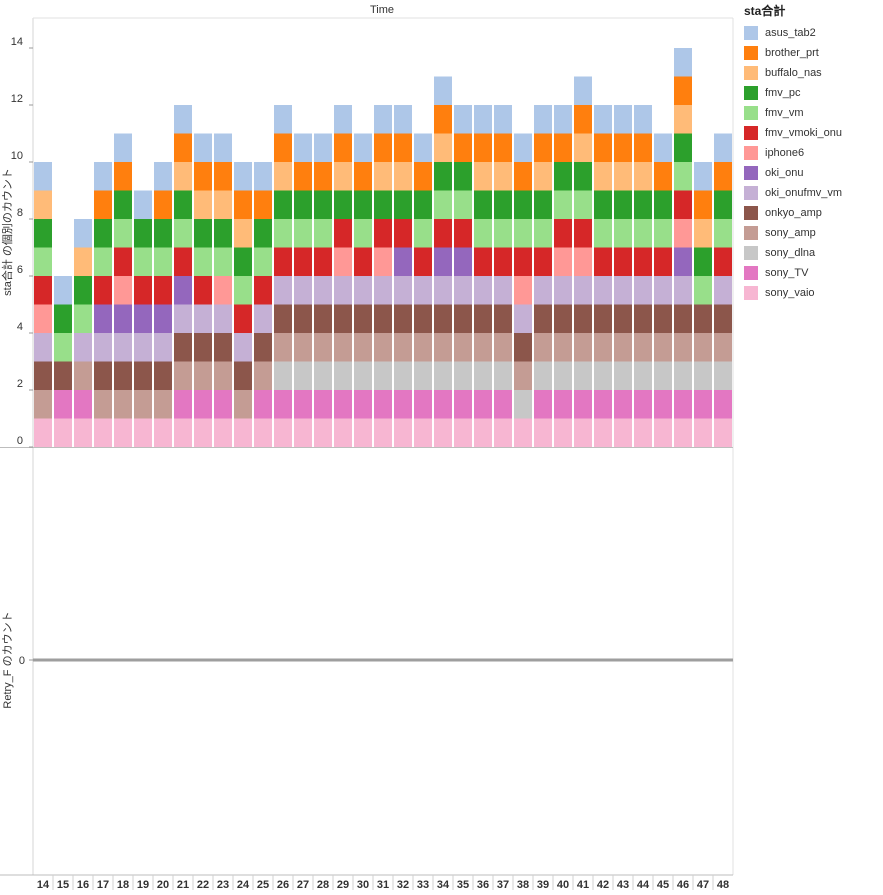 The width and height of the screenshot is (883, 895). What do you see at coordinates (183, 885) in the screenshot?
I see `x-tick-label: 21` at bounding box center [183, 885].